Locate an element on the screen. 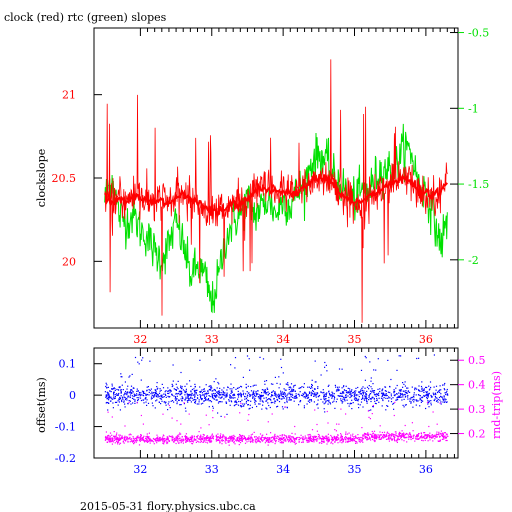  y-tick-label: -0.2 is located at coordinates (65, 458).